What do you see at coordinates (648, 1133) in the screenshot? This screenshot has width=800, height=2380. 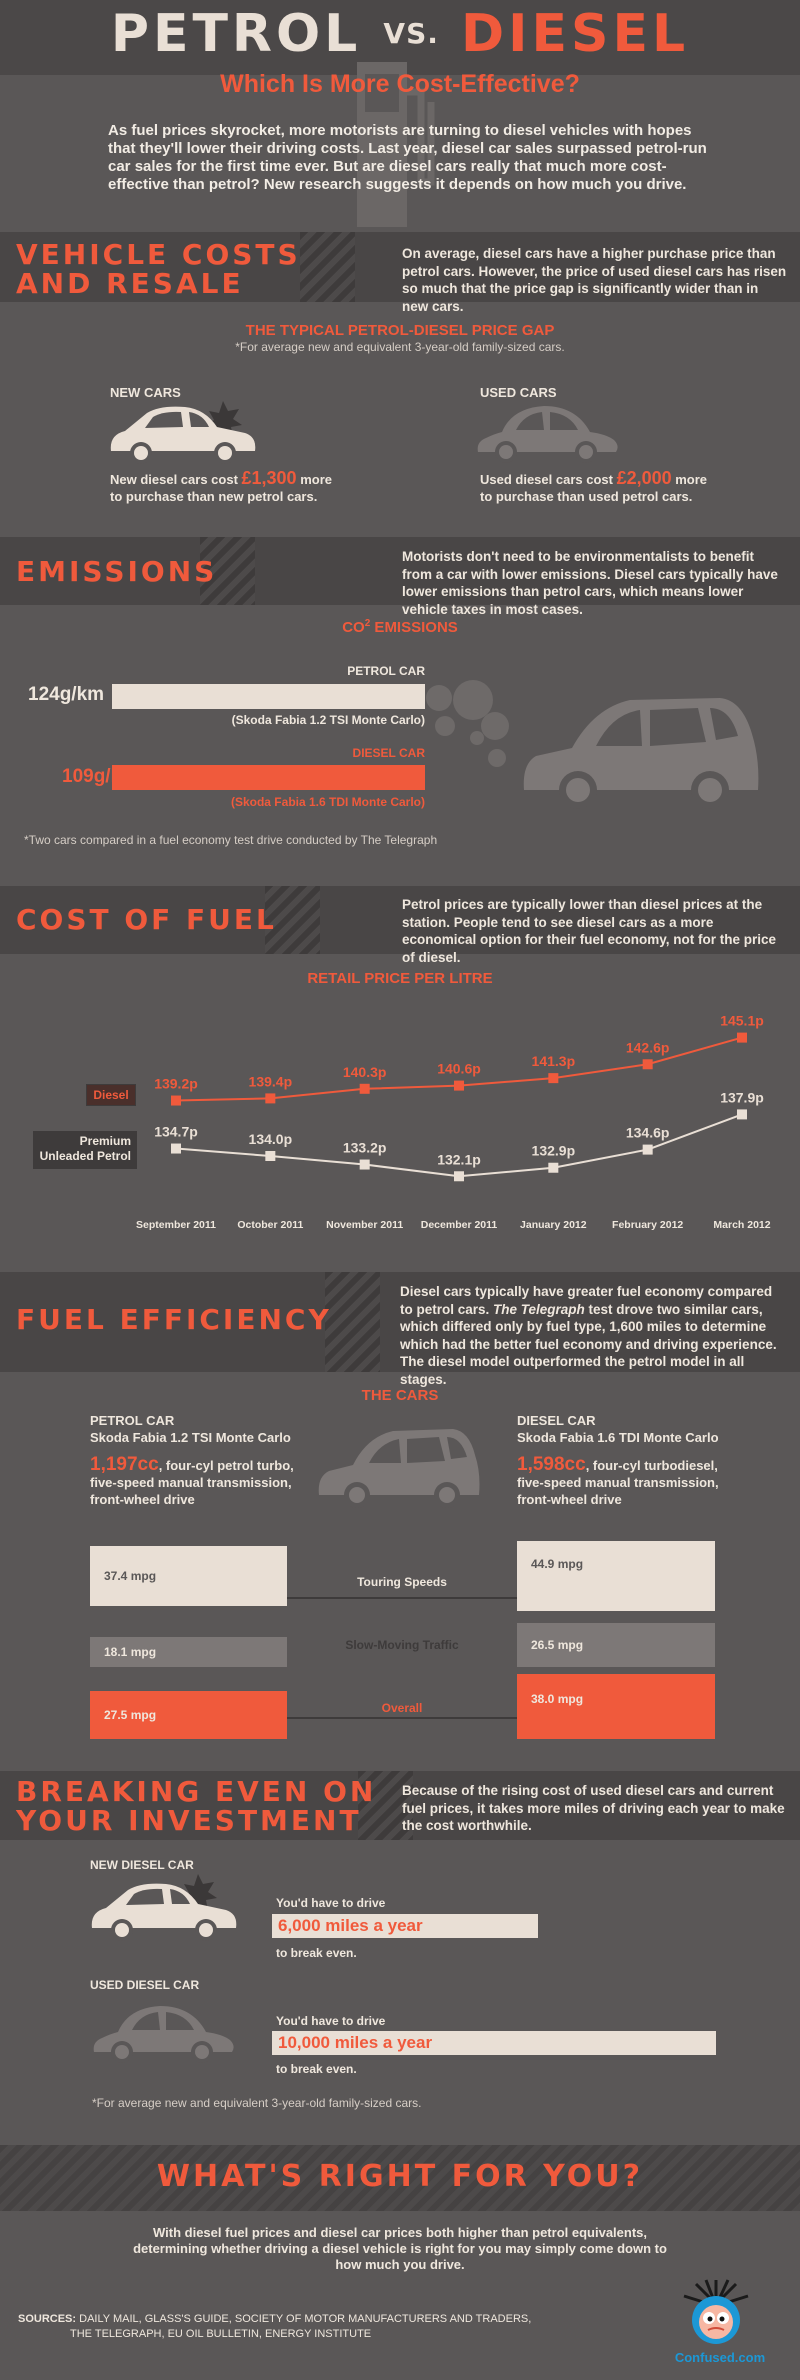 I see `petrol-price-label: 134.6p` at bounding box center [648, 1133].